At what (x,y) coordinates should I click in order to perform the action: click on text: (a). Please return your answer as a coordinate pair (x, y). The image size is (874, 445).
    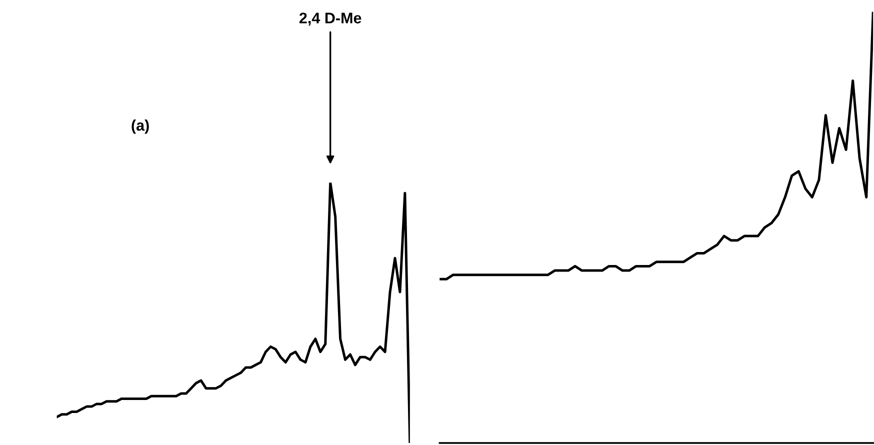
    Looking at the image, I should click on (140, 127).